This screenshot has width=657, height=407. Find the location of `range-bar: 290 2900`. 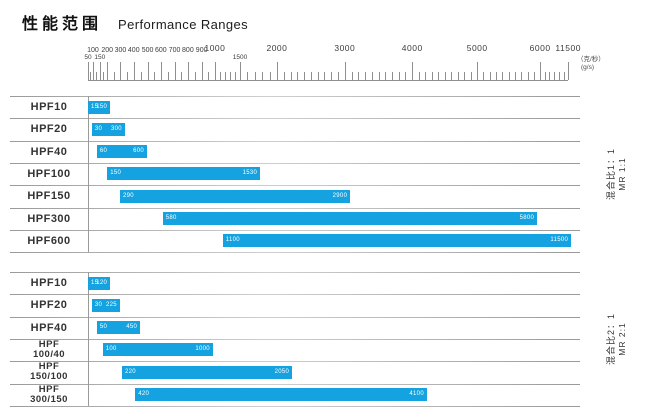

range-bar: 290 2900 is located at coordinates (235, 196).